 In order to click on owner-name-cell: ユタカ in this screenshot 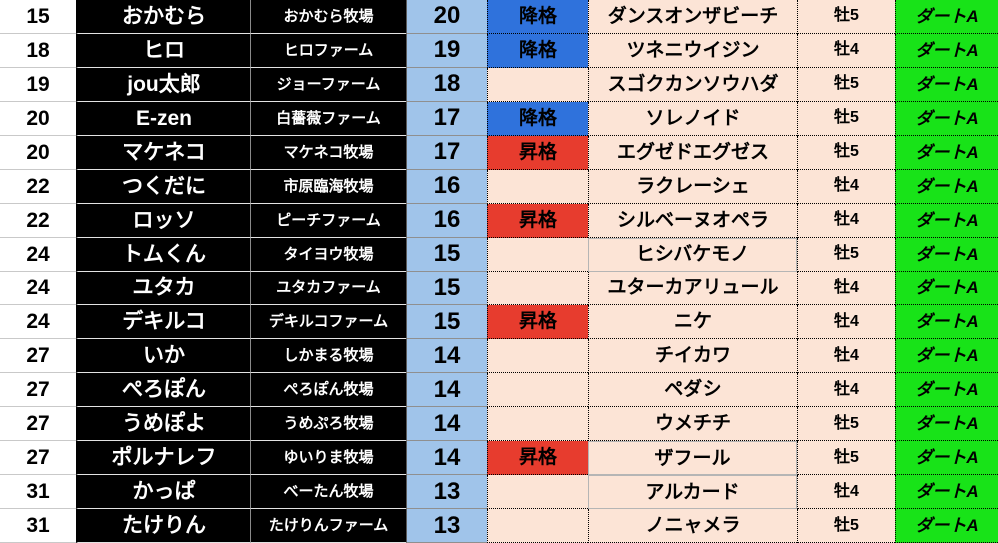, I will do `click(163, 288)`.